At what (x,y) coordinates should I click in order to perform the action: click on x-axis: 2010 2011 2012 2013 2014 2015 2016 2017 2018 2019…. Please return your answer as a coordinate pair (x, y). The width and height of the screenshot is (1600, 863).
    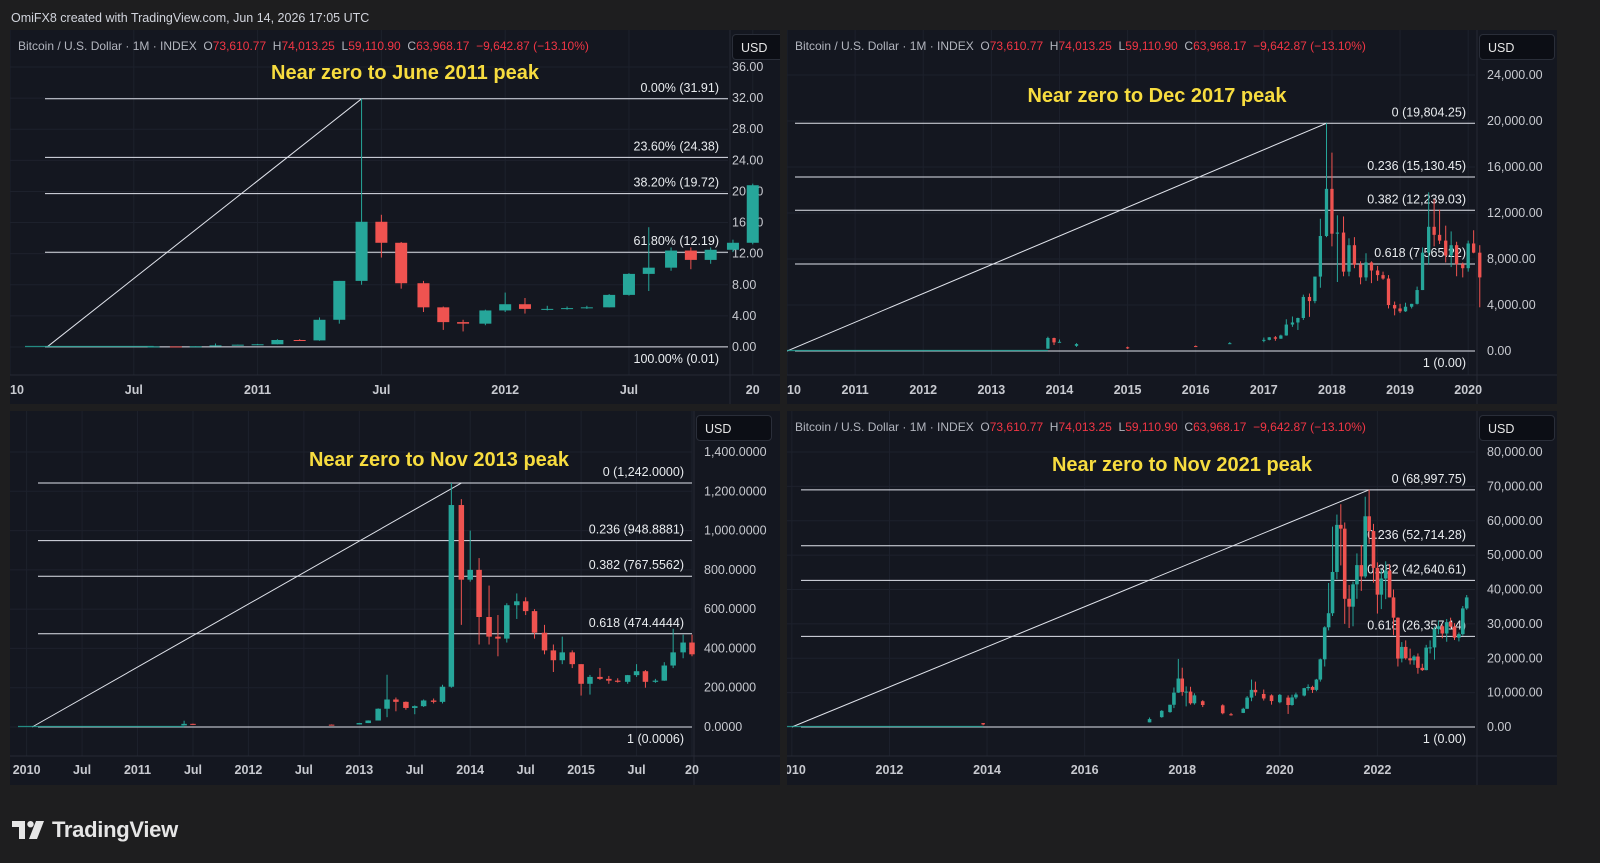
    Looking at the image, I should click on (1134, 390).